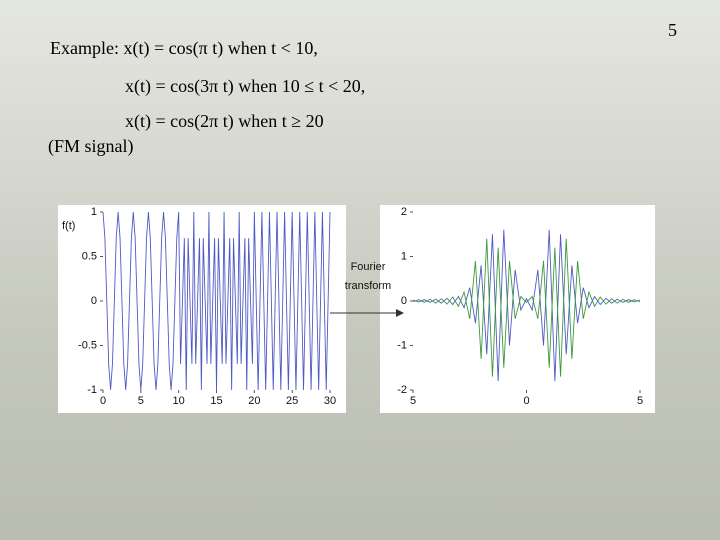 This screenshot has height=540, width=720. I want to click on text-line: (FM signal), so click(91, 146).